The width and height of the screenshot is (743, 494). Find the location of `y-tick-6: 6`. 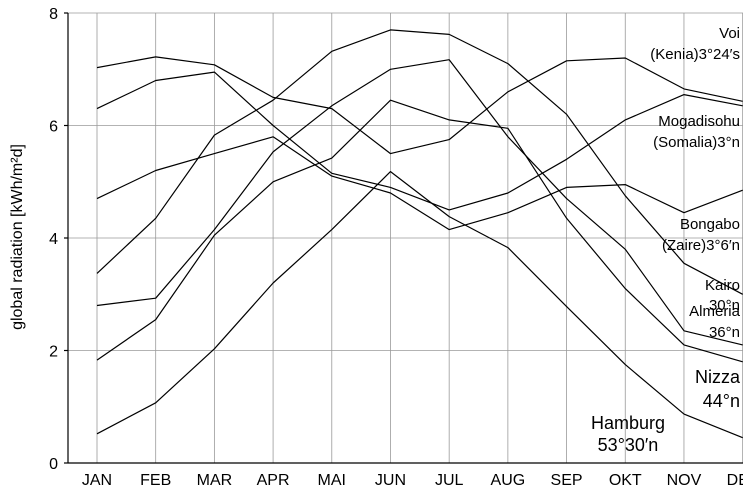

y-tick-6: 6 is located at coordinates (53, 127).